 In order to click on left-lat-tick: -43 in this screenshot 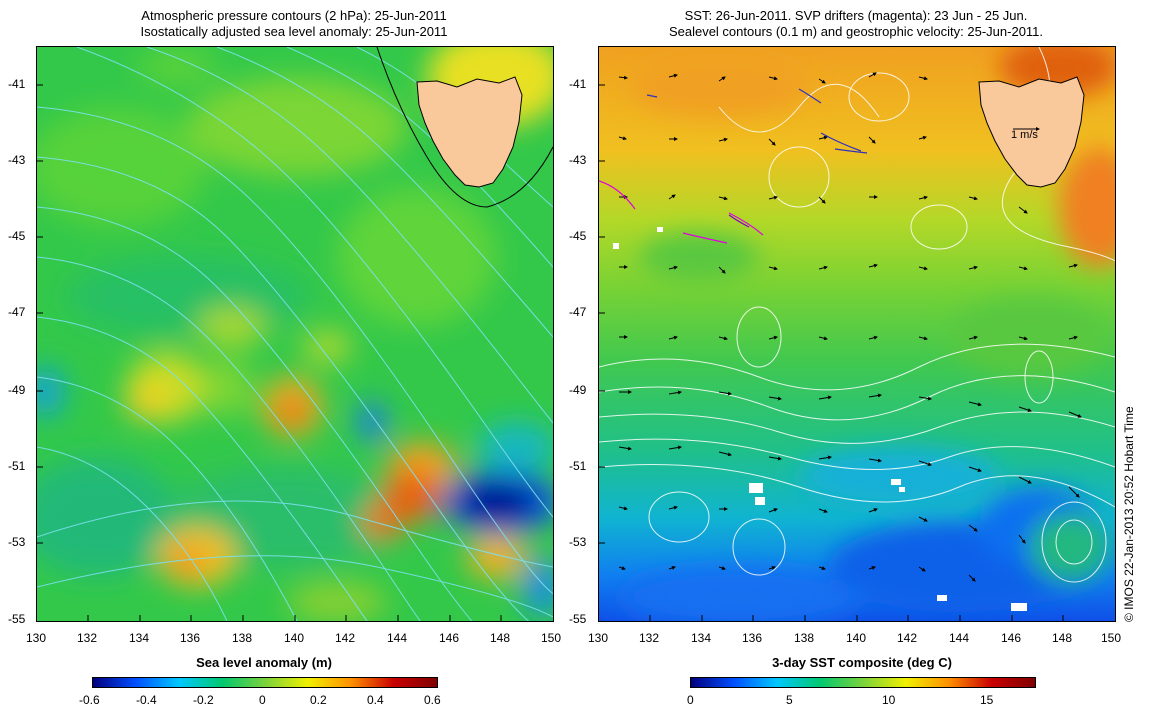, I will do `click(17, 160)`.